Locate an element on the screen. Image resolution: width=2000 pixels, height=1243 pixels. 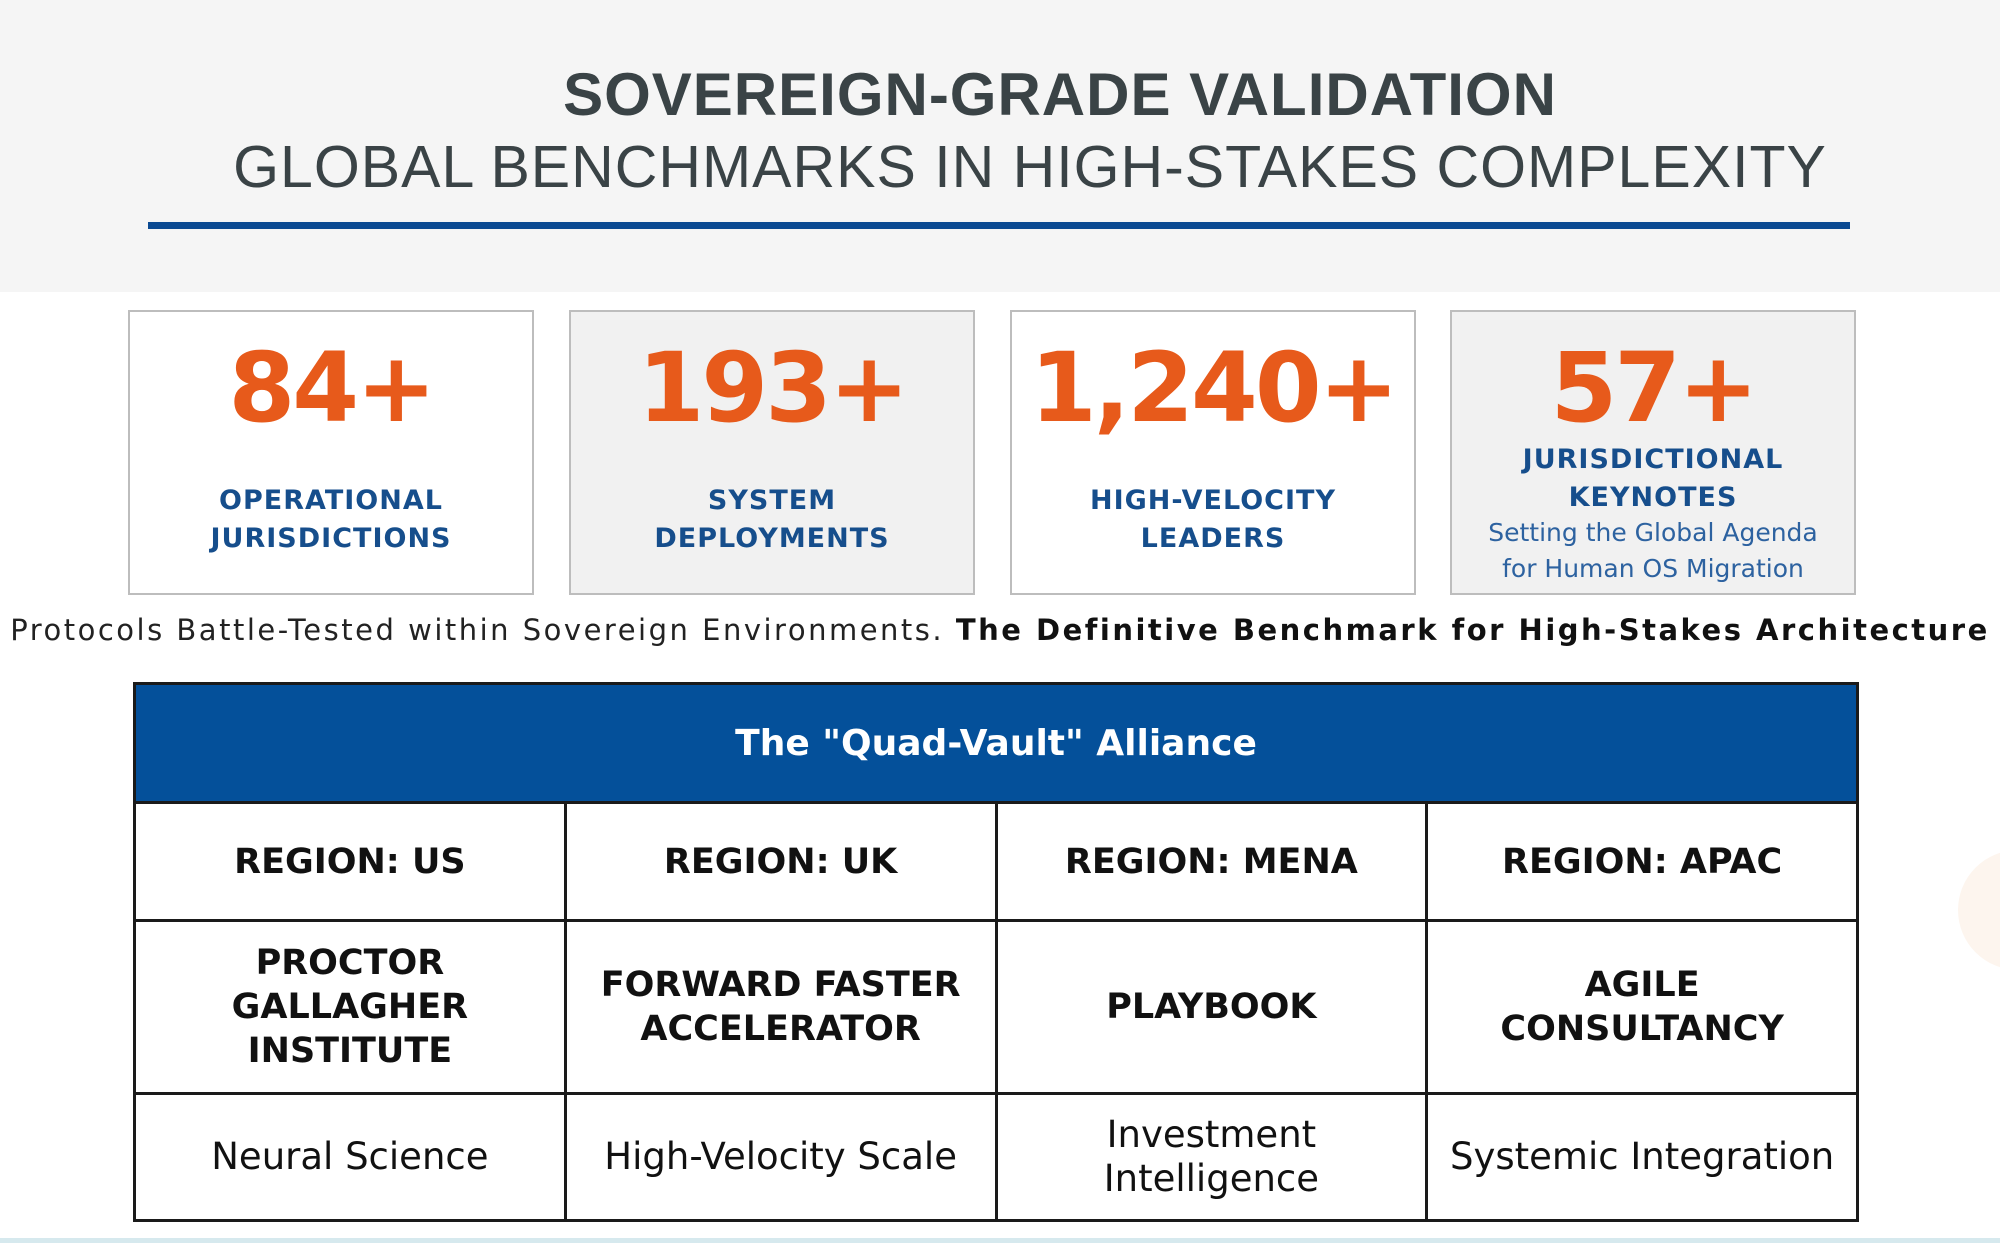
stat-description-line: Setting the Global Agenda is located at coordinates (1653, 532).